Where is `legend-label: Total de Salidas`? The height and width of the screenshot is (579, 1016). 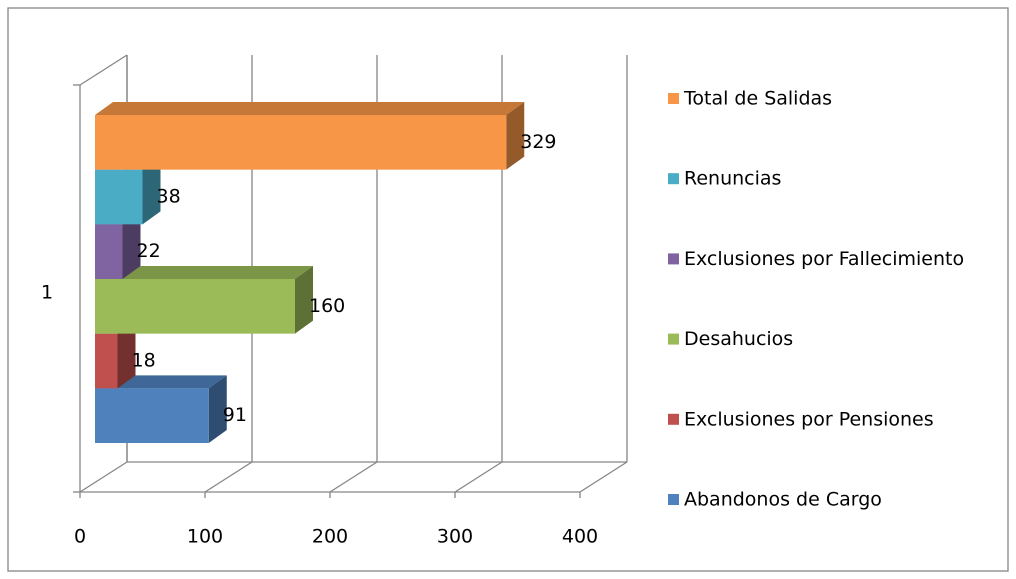
legend-label: Total de Salidas is located at coordinates (757, 99).